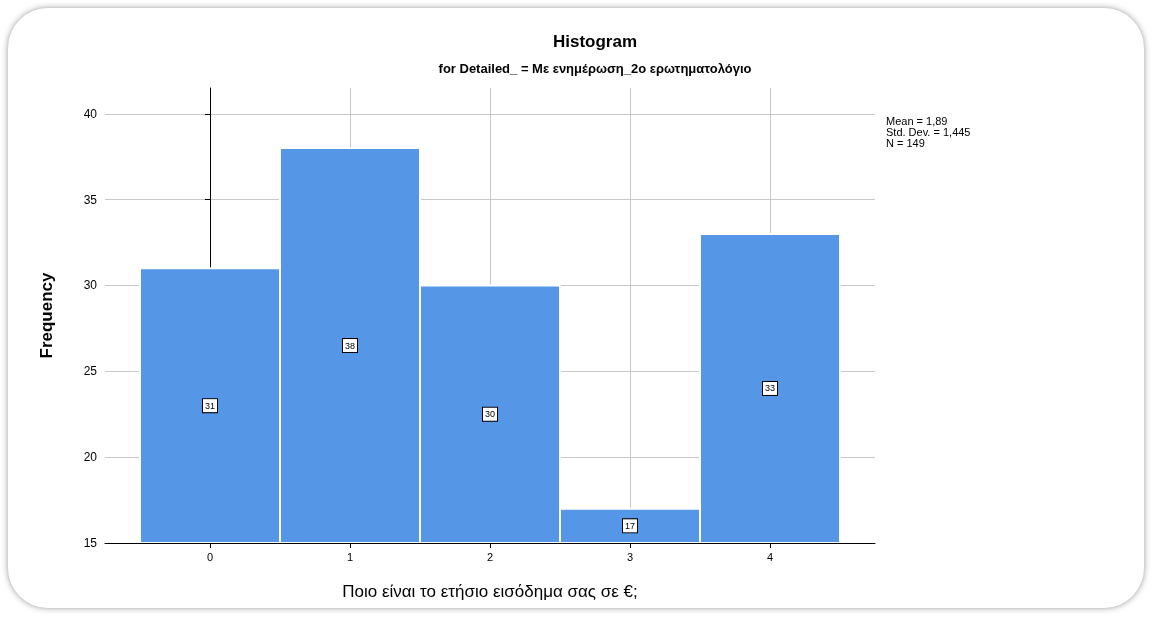 The height and width of the screenshot is (617, 1156). Describe the element at coordinates (210, 556) in the screenshot. I see `x-tick-label: 0` at that location.